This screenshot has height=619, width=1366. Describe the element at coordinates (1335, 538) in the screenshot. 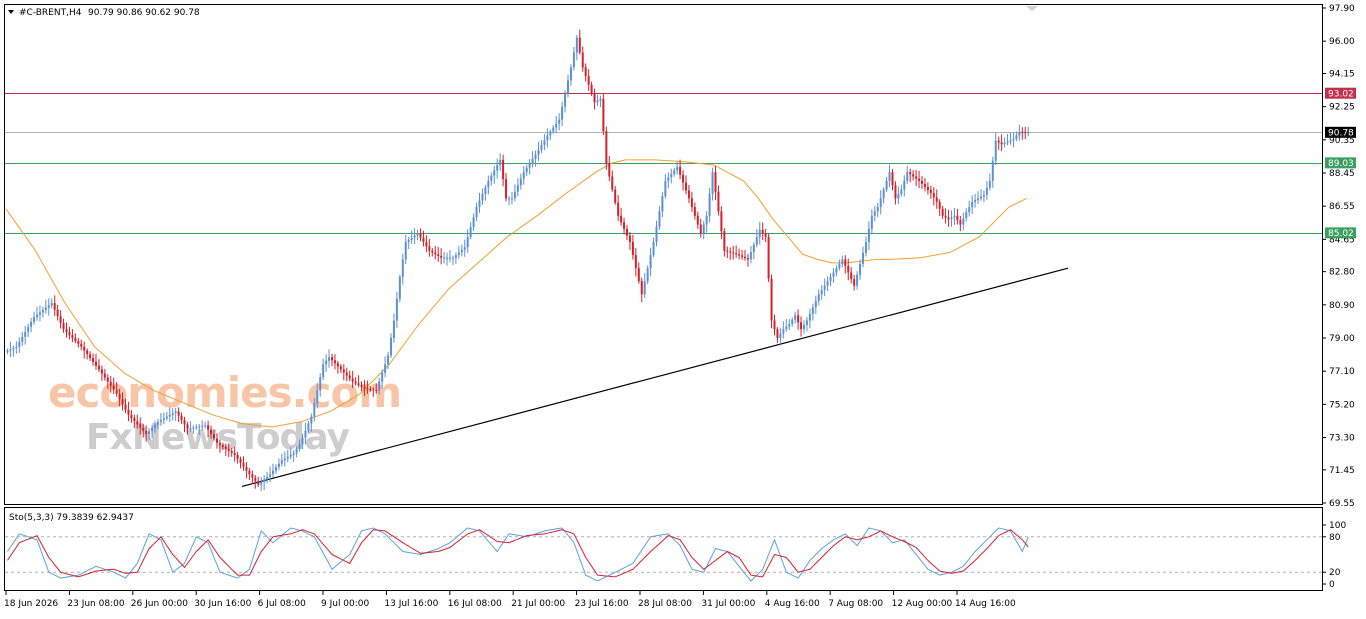

I see `stochastic-axis-tick: 80` at that location.